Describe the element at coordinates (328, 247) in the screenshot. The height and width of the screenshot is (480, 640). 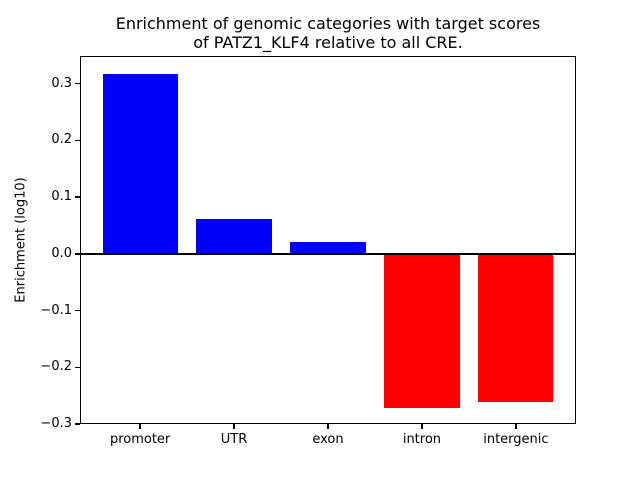
I see `bar-exon` at that location.